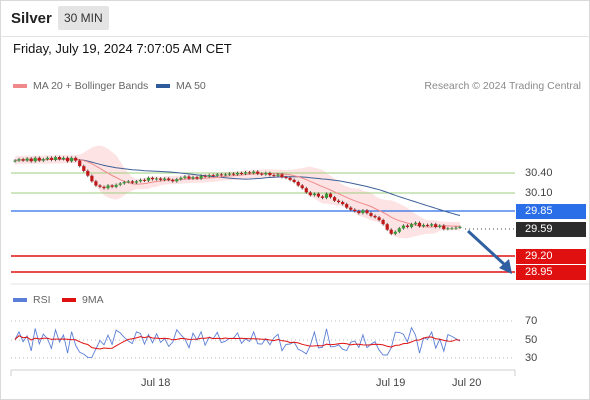 This screenshot has width=590, height=400. Describe the element at coordinates (551, 272) in the screenshot. I see `support-badge-2: 28.95` at that location.